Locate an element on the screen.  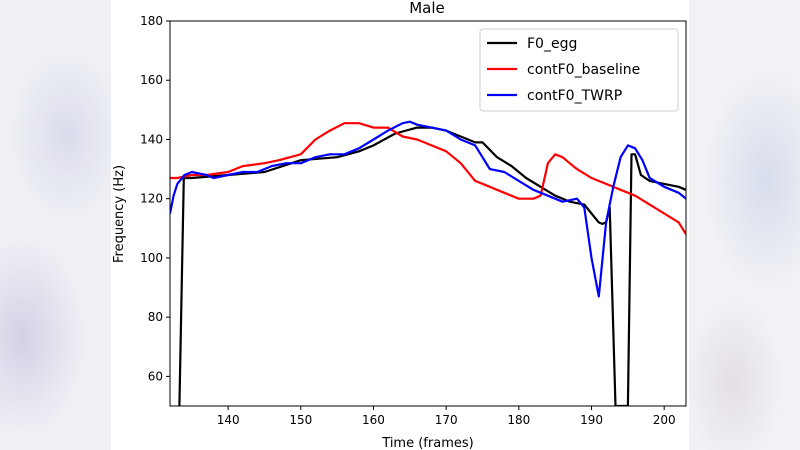
legend-label: contF0_baseline is located at coordinates (583, 70).